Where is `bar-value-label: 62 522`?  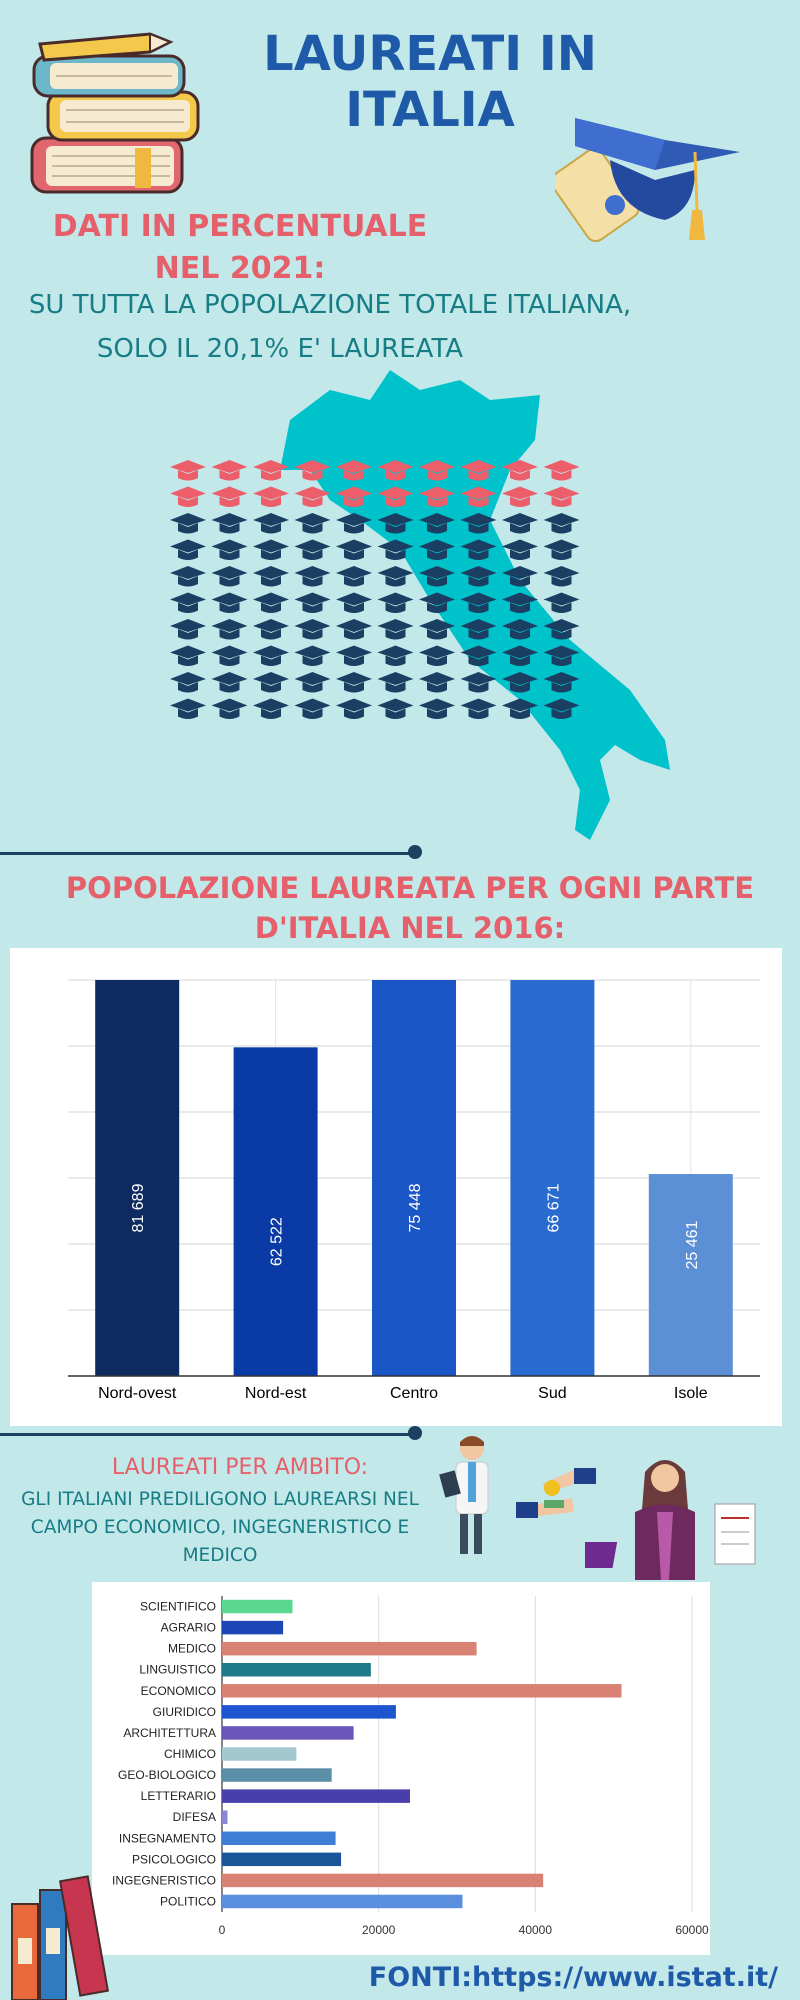
bar-value-label: 62 522 is located at coordinates (277, 1241).